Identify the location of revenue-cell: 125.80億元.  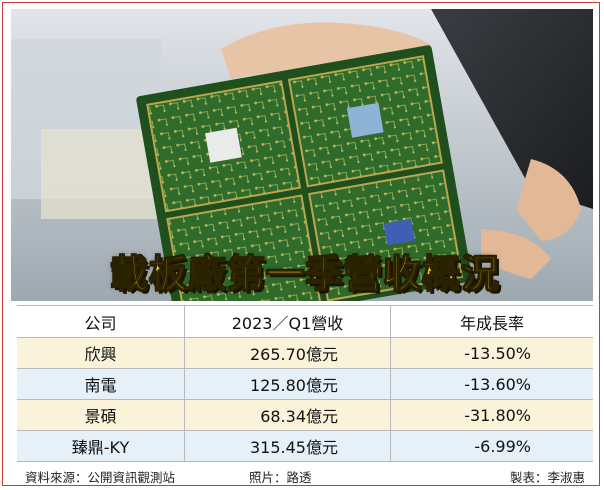
(288, 384).